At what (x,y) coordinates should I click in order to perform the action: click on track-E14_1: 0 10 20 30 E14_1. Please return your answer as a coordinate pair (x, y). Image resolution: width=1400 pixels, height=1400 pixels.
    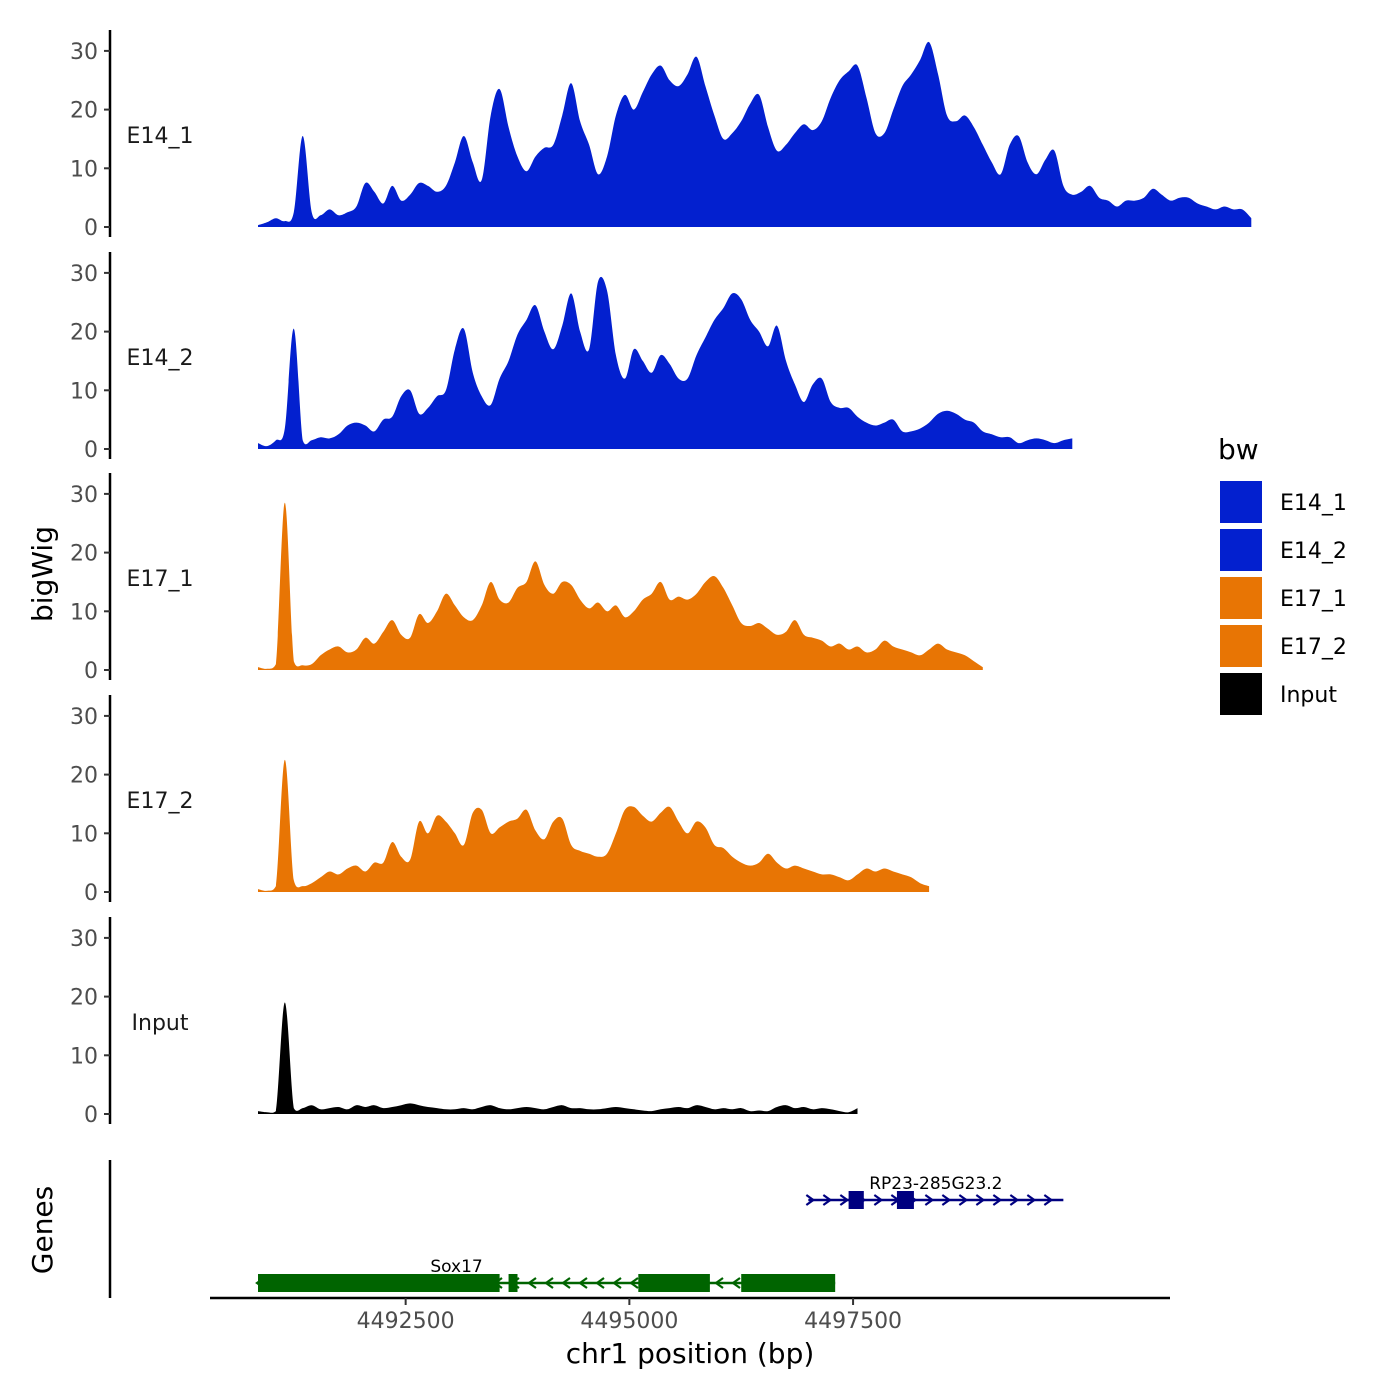
    Looking at the image, I should click on (661, 135).